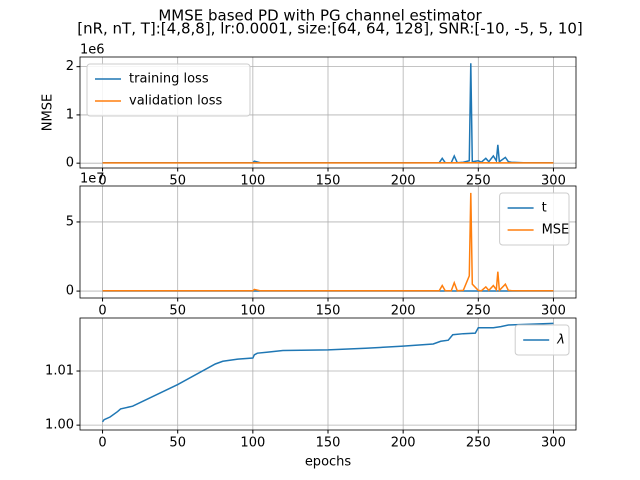 This screenshot has width=640, height=480. What do you see at coordinates (560, 340) in the screenshot?
I see `legend-label: λ` at bounding box center [560, 340].